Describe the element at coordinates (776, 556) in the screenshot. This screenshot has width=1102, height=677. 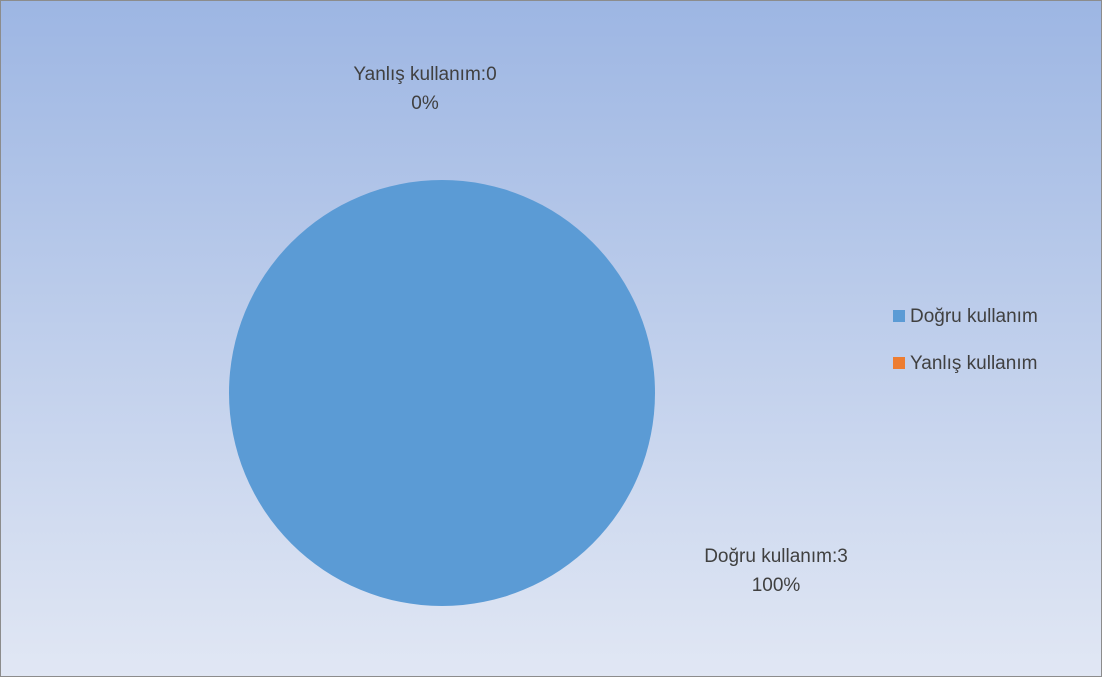
I see `data-label: Doğru kullanım:3` at that location.